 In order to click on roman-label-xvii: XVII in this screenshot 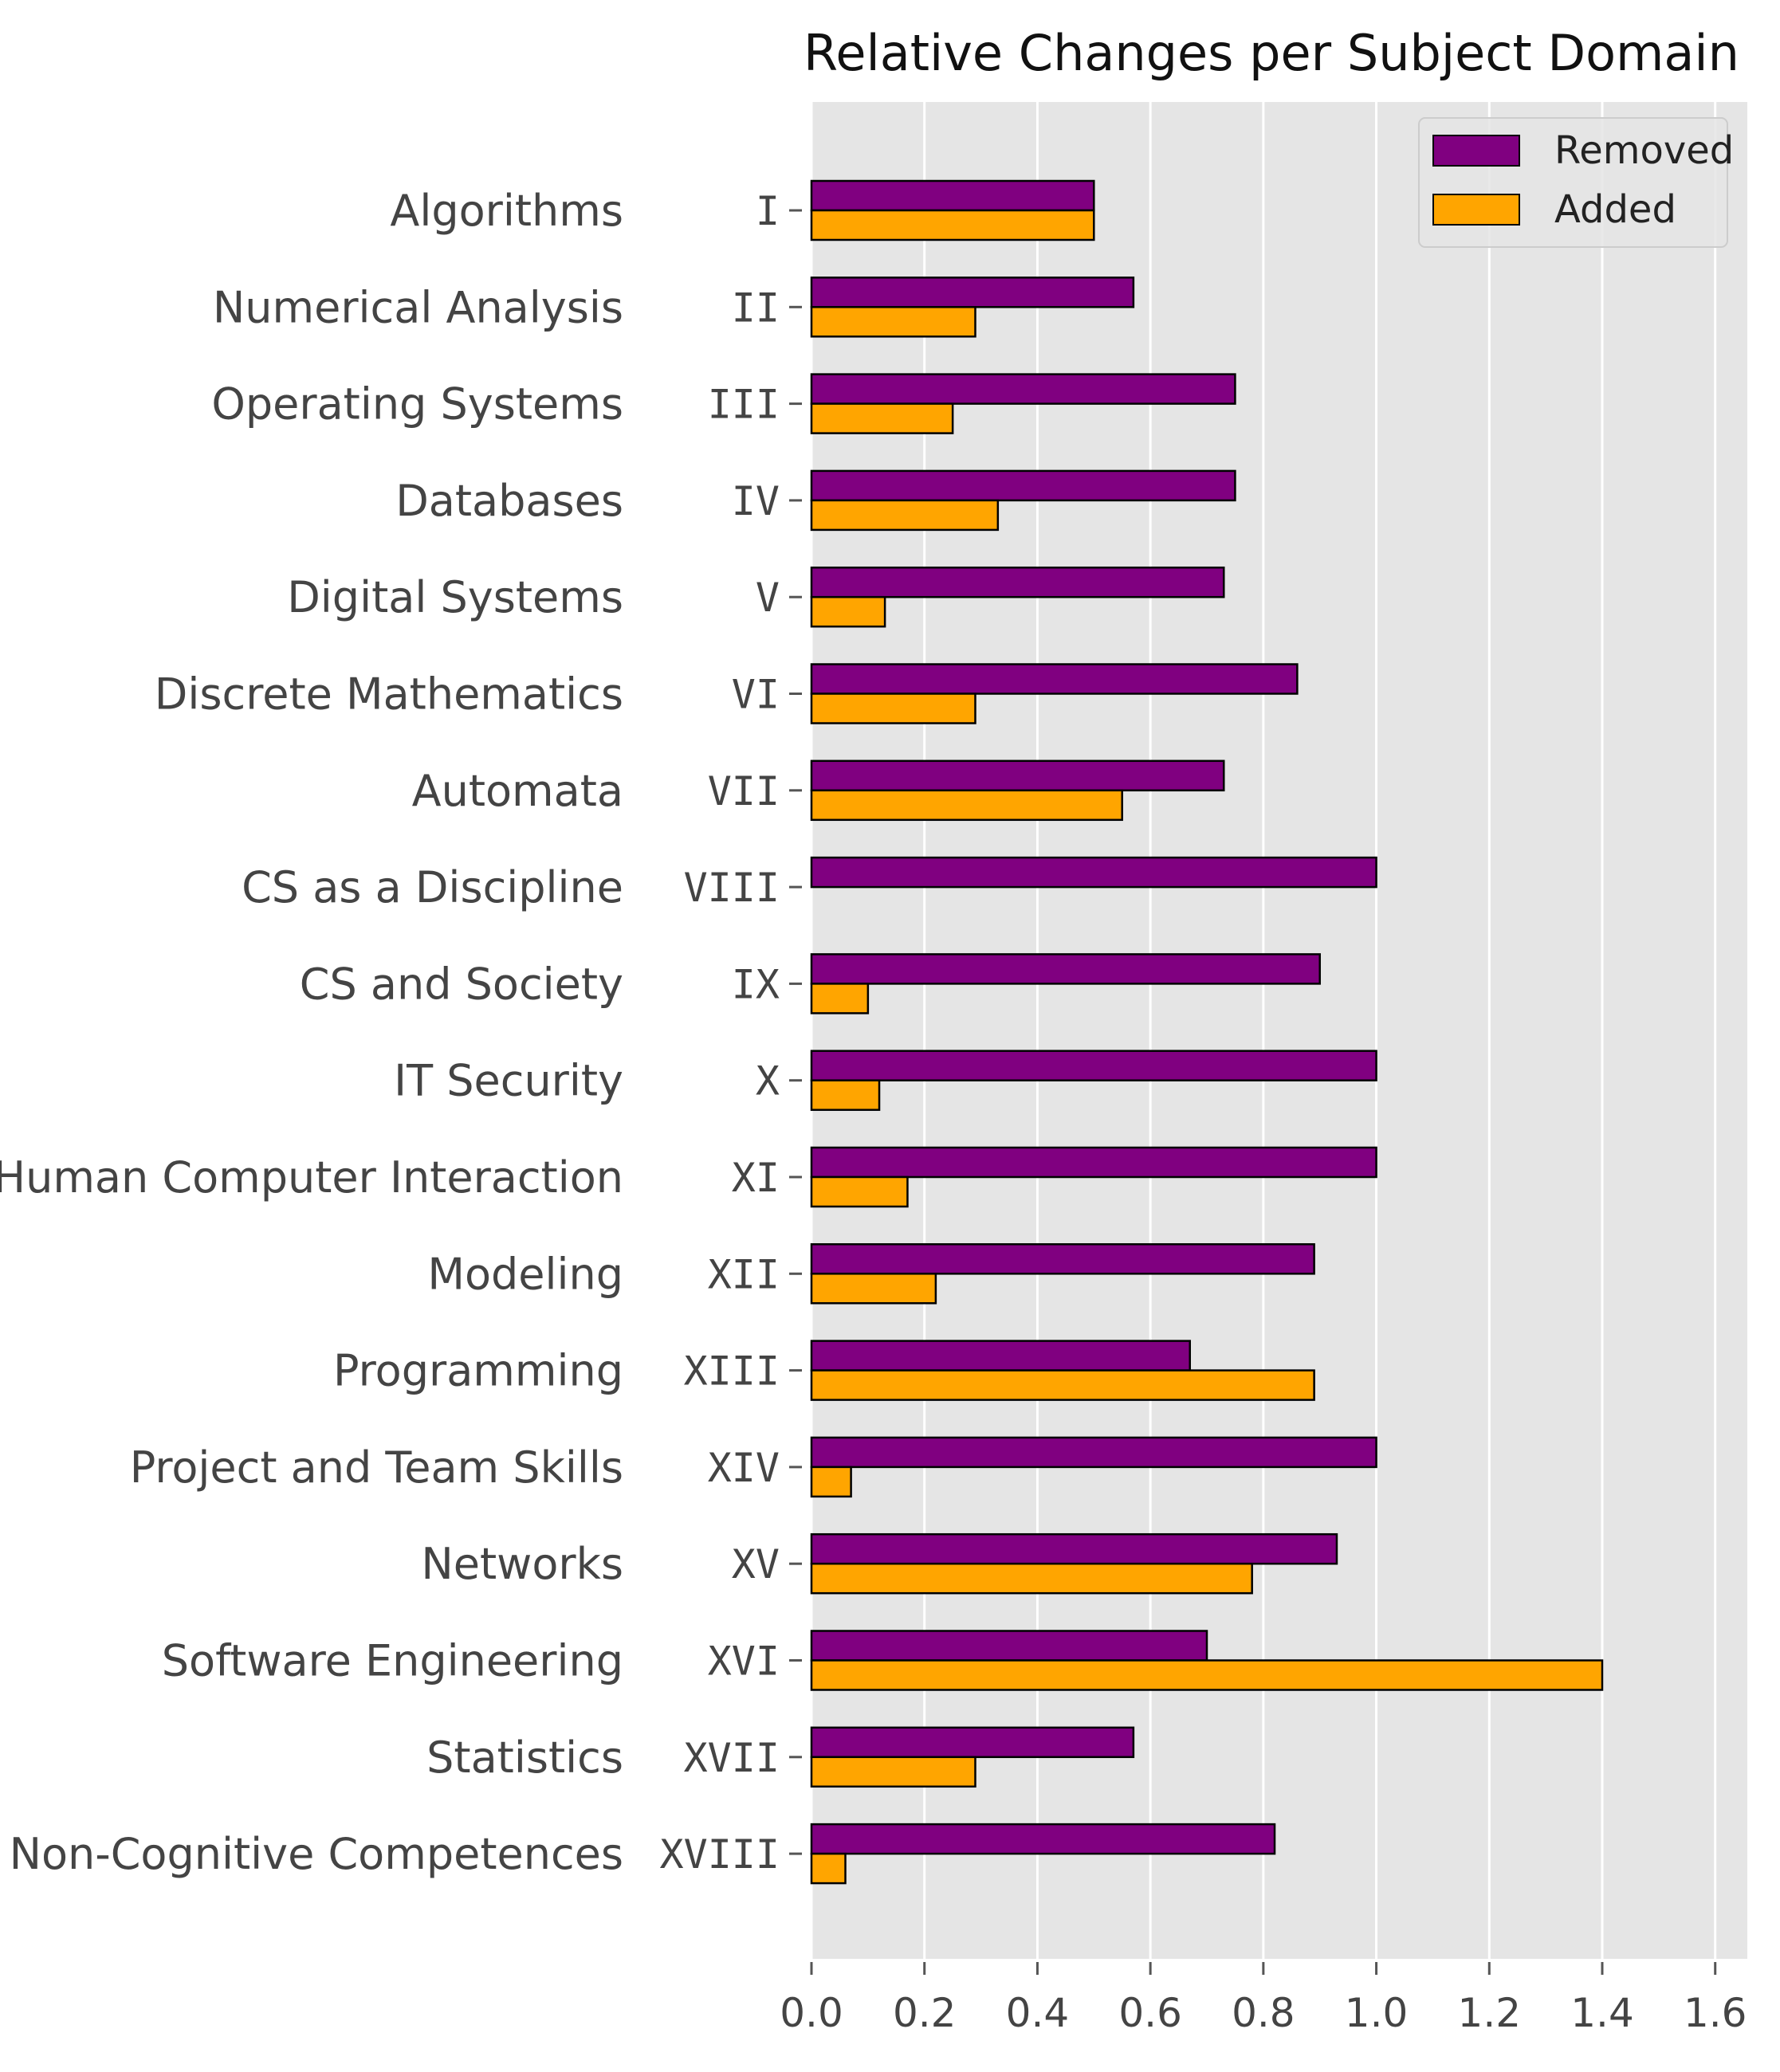, I will do `click(732, 1758)`.